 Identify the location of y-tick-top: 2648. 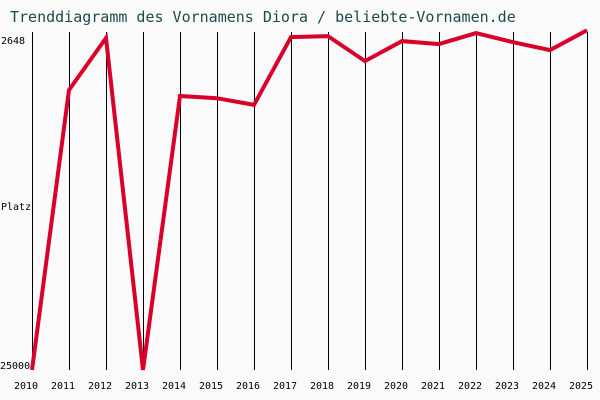
(13, 41).